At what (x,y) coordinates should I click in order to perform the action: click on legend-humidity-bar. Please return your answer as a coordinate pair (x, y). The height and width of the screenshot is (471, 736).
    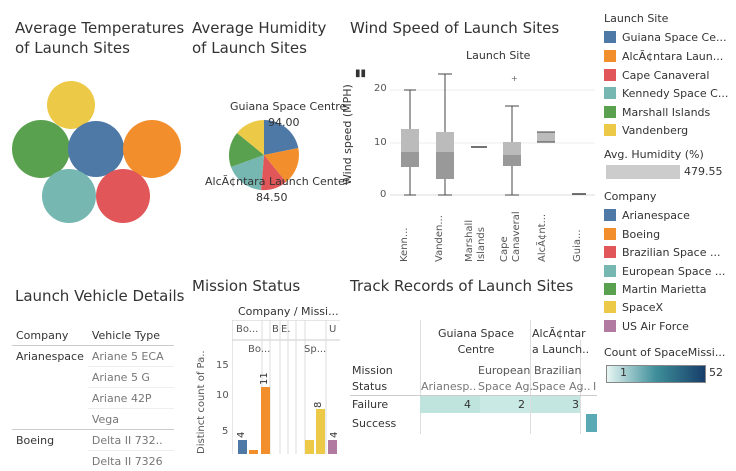
    Looking at the image, I should click on (643, 172).